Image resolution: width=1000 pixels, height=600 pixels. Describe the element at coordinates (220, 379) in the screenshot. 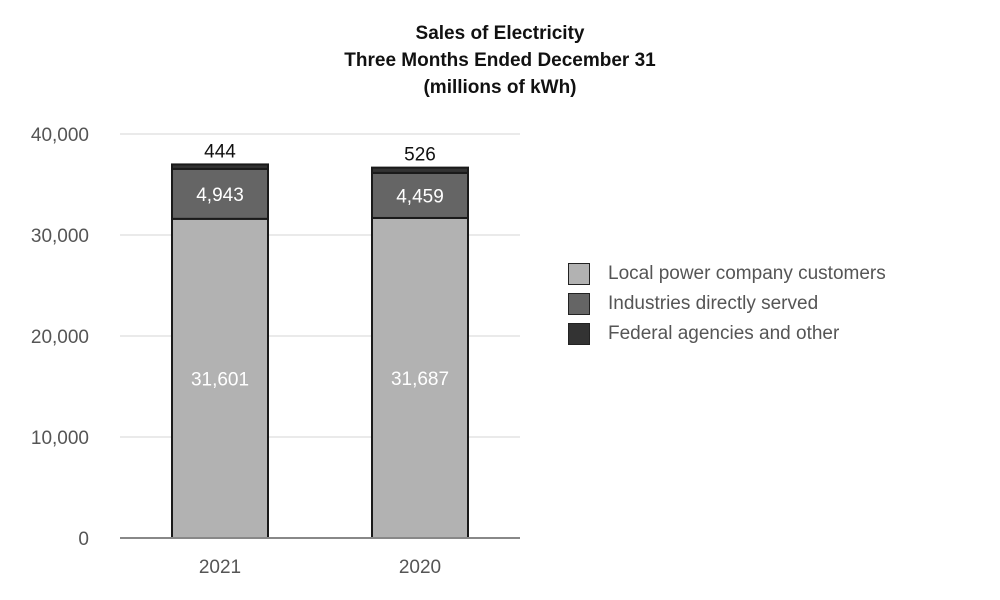

I see `data-label: 31,601` at that location.